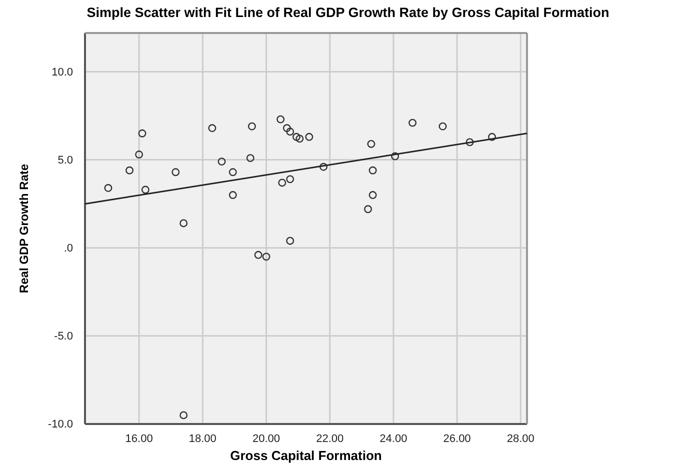  I want to click on chart-title: Simple Scatter with Fit Line of Real GDP Growth Rate by Gross Capital Formation, so click(348, 12).